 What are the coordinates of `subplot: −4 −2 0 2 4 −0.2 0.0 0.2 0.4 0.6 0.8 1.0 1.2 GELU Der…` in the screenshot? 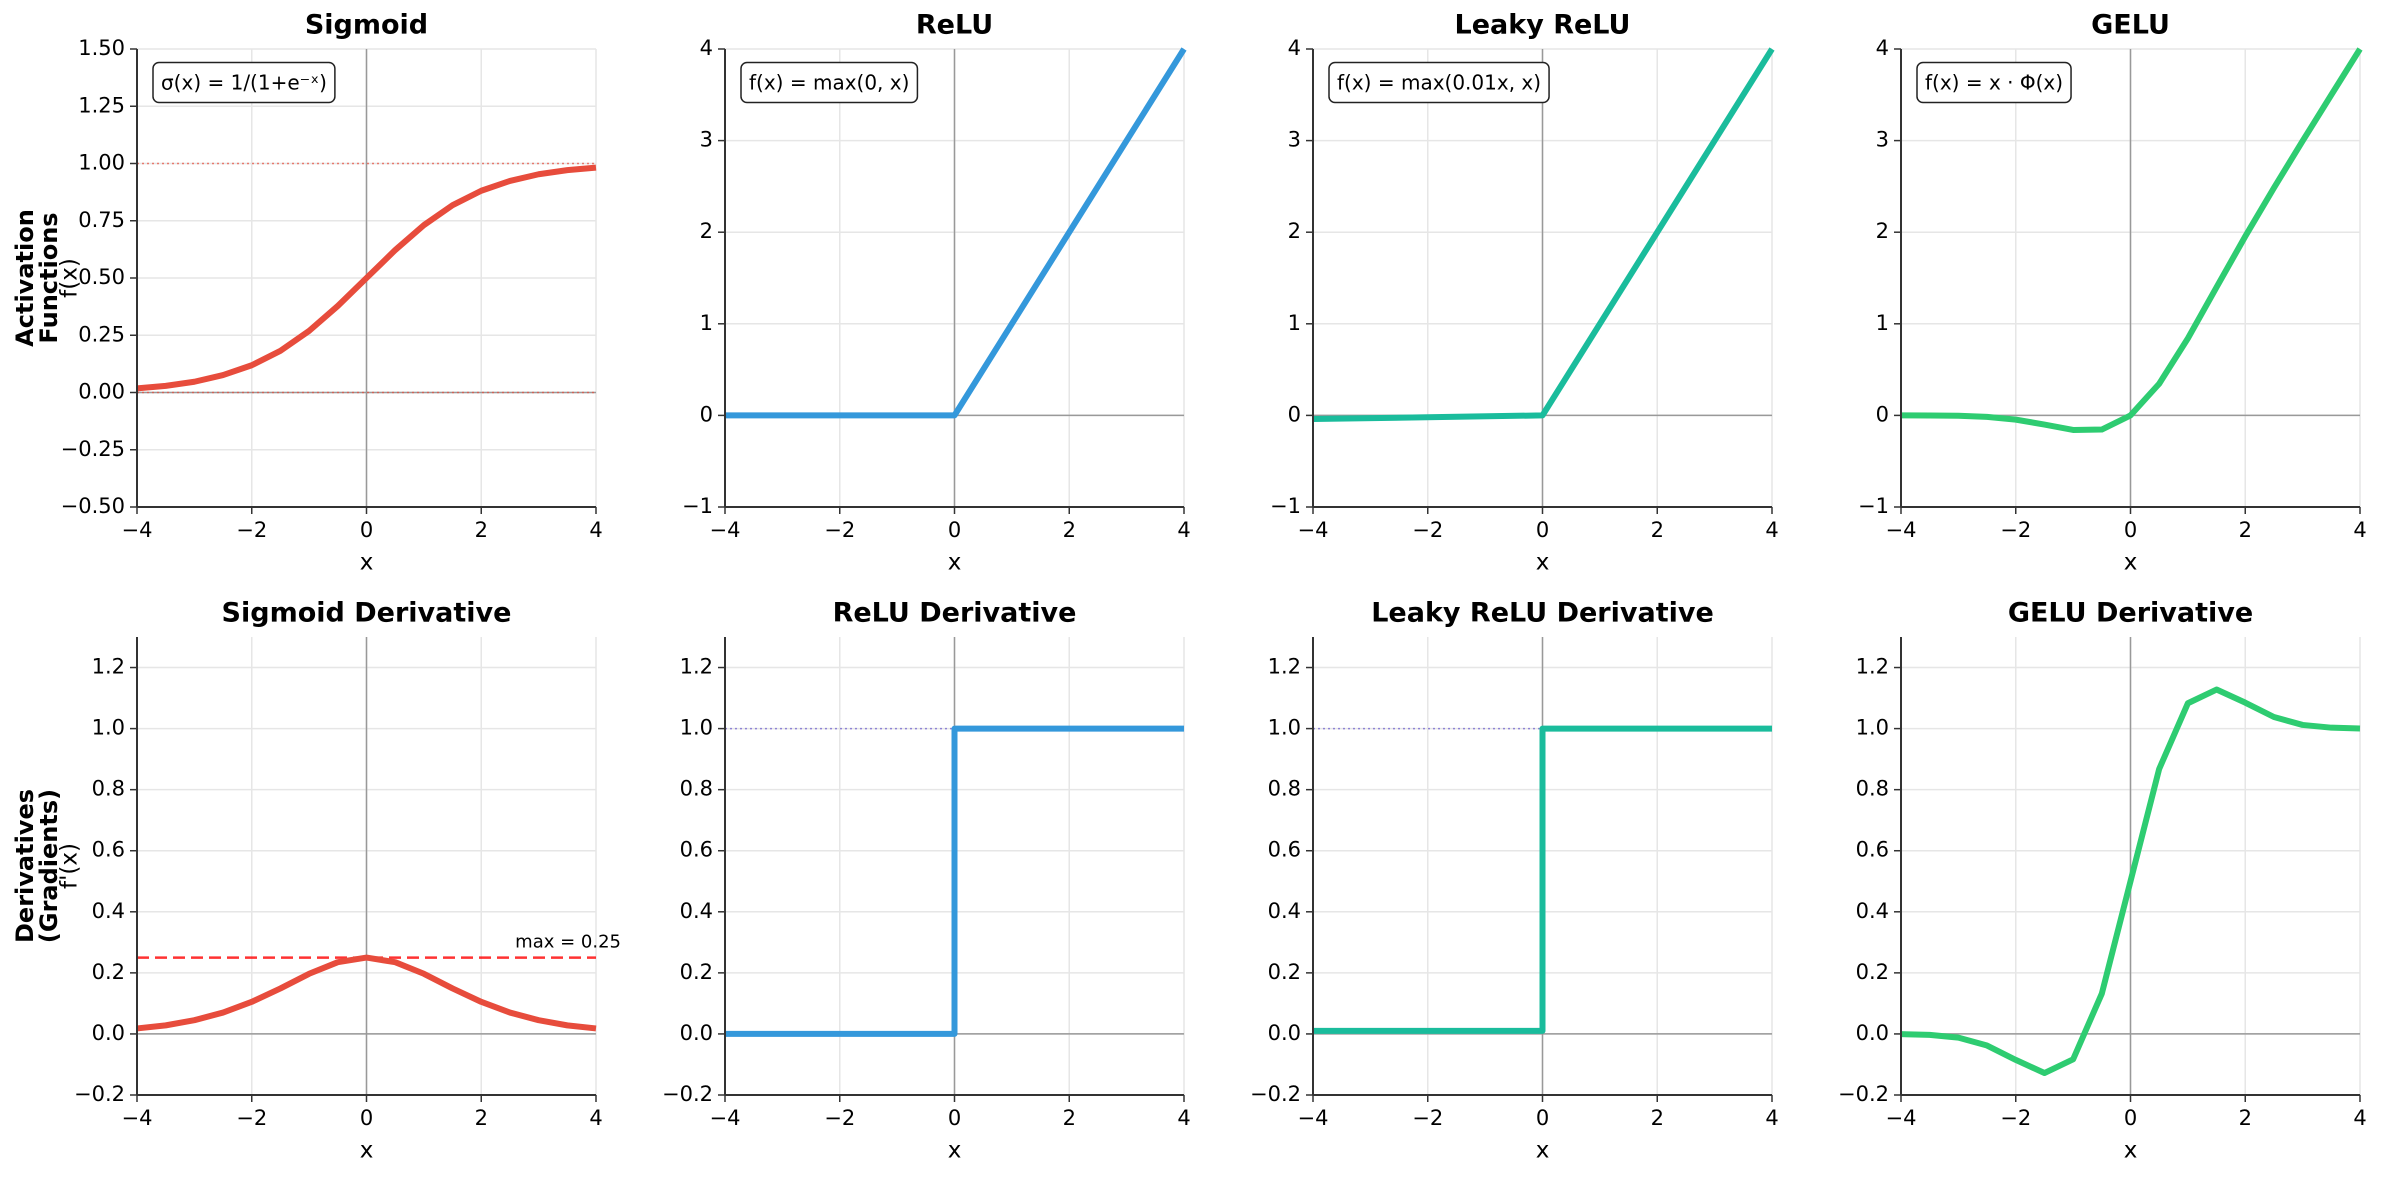 It's located at (2102, 881).